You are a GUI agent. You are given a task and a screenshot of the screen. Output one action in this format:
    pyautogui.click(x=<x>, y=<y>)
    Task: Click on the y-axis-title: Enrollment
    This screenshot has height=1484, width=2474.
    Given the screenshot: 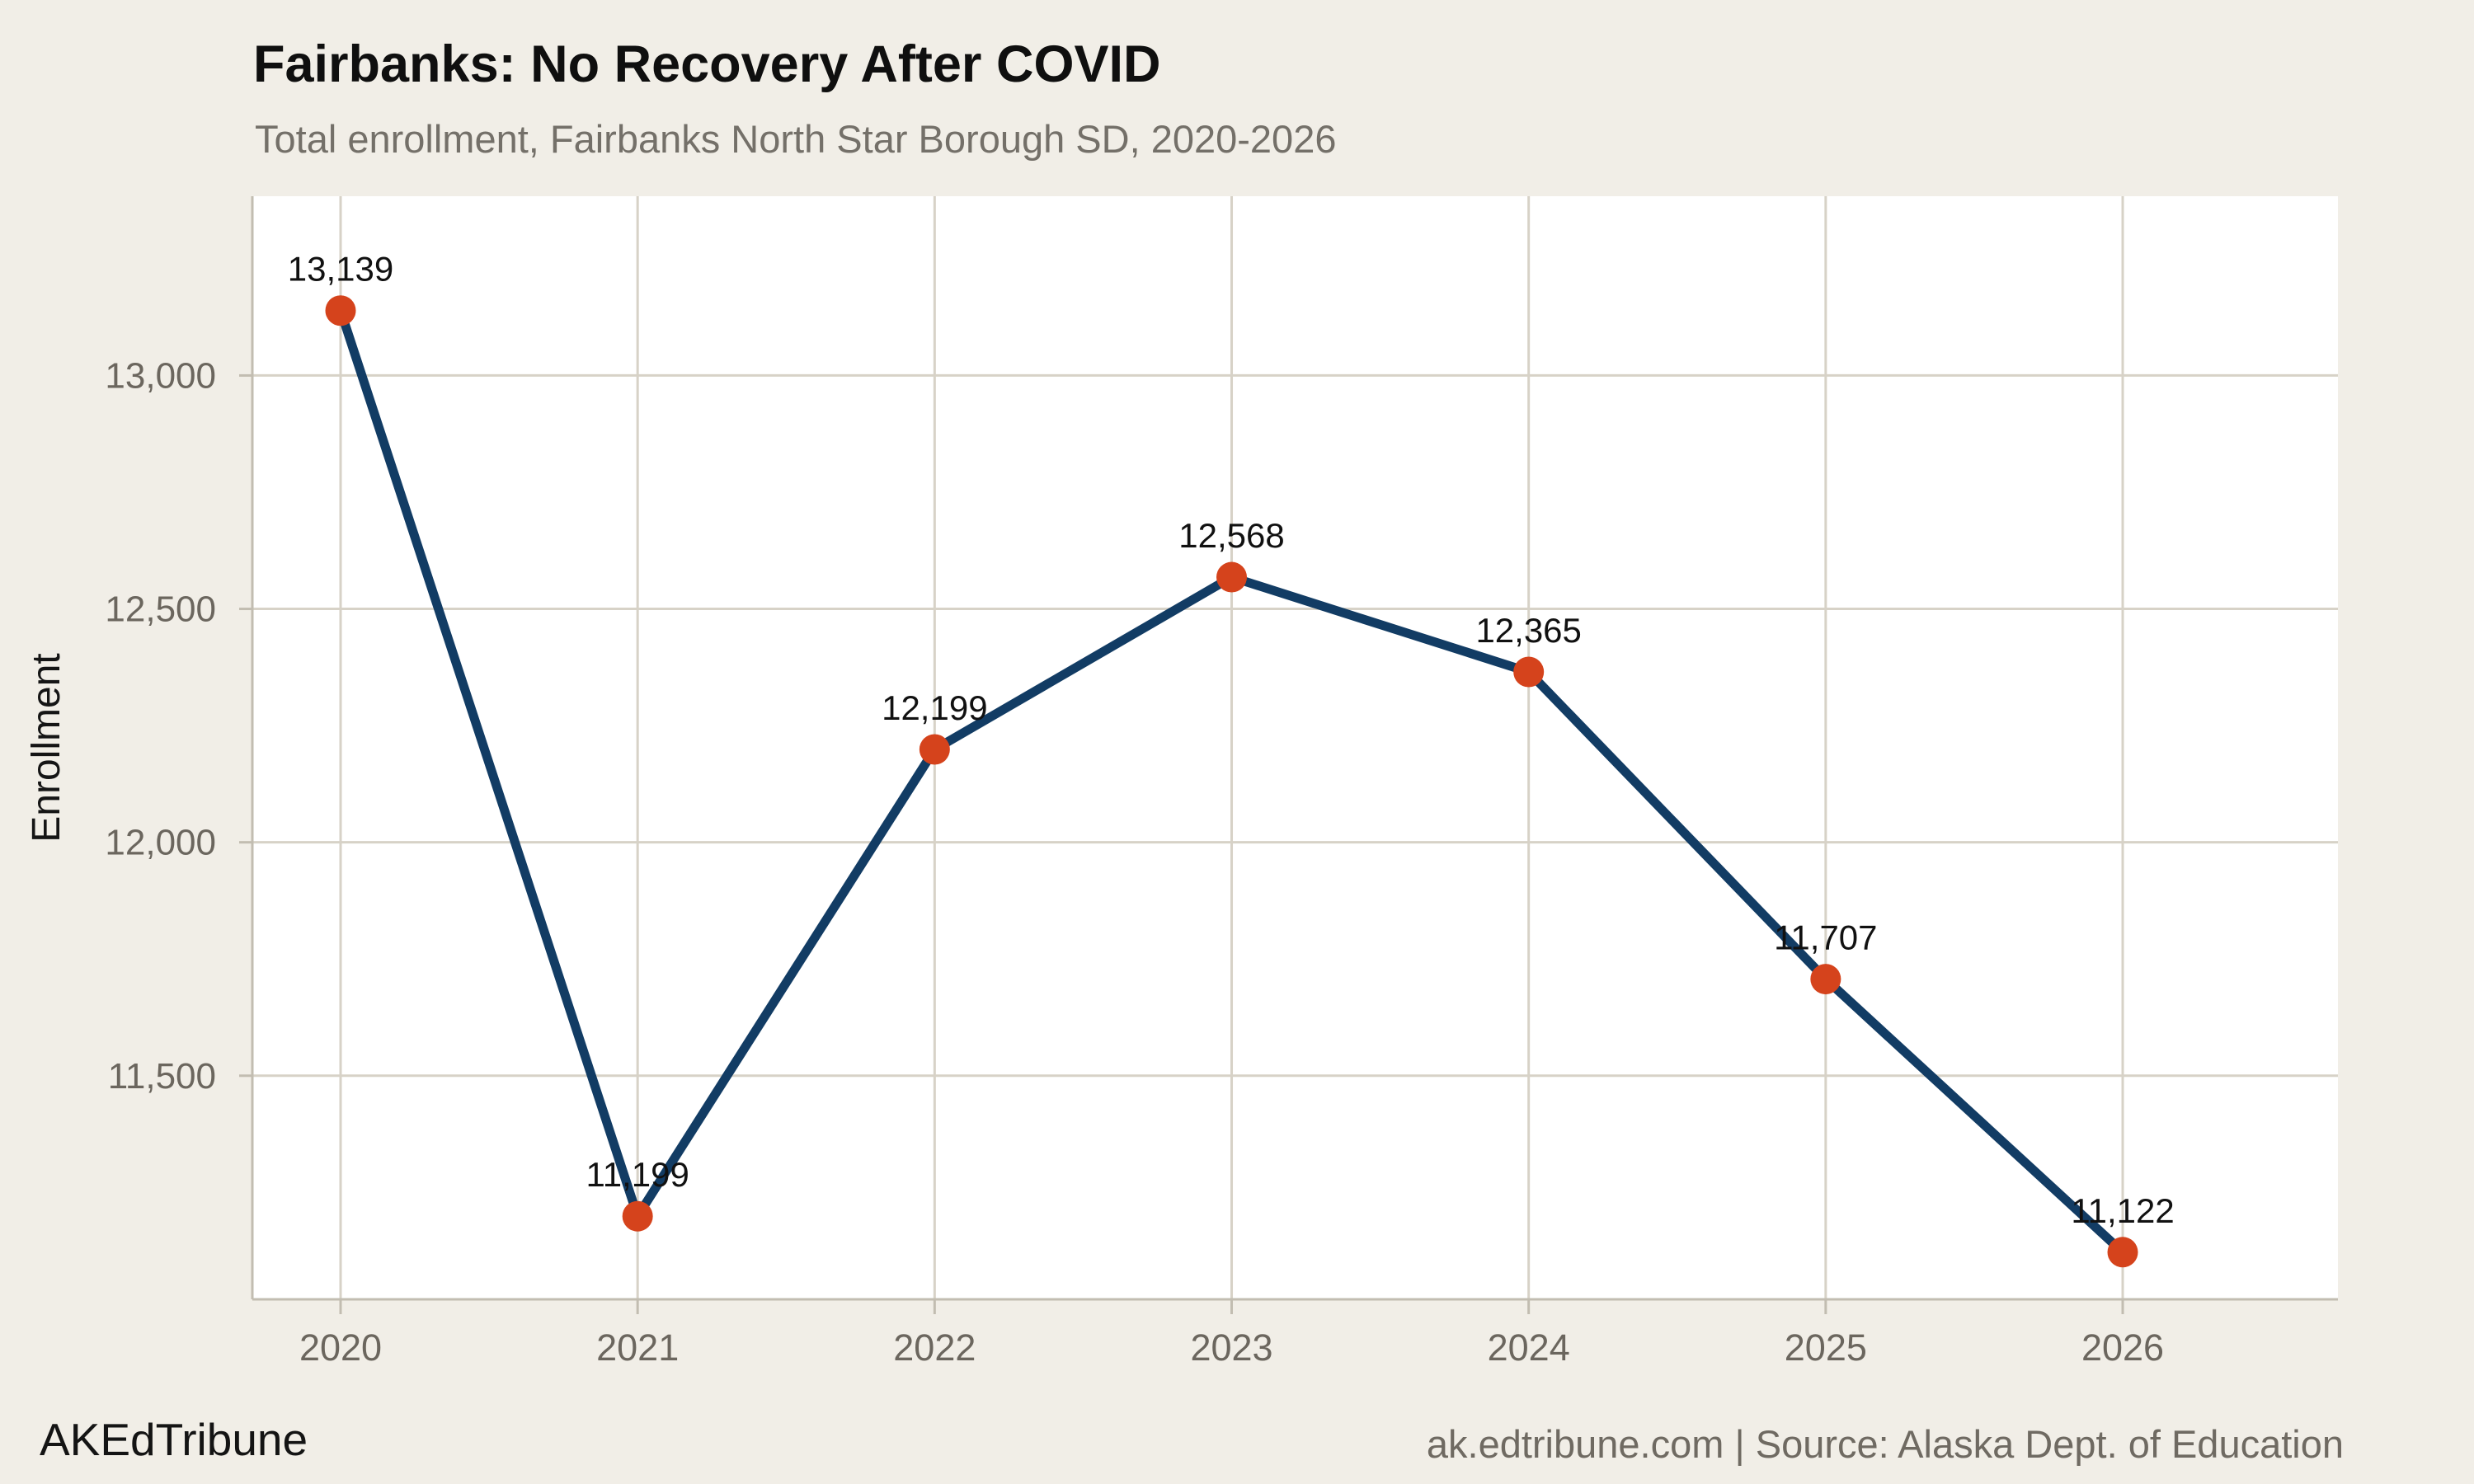 What is the action you would take?
    pyautogui.click(x=46, y=747)
    